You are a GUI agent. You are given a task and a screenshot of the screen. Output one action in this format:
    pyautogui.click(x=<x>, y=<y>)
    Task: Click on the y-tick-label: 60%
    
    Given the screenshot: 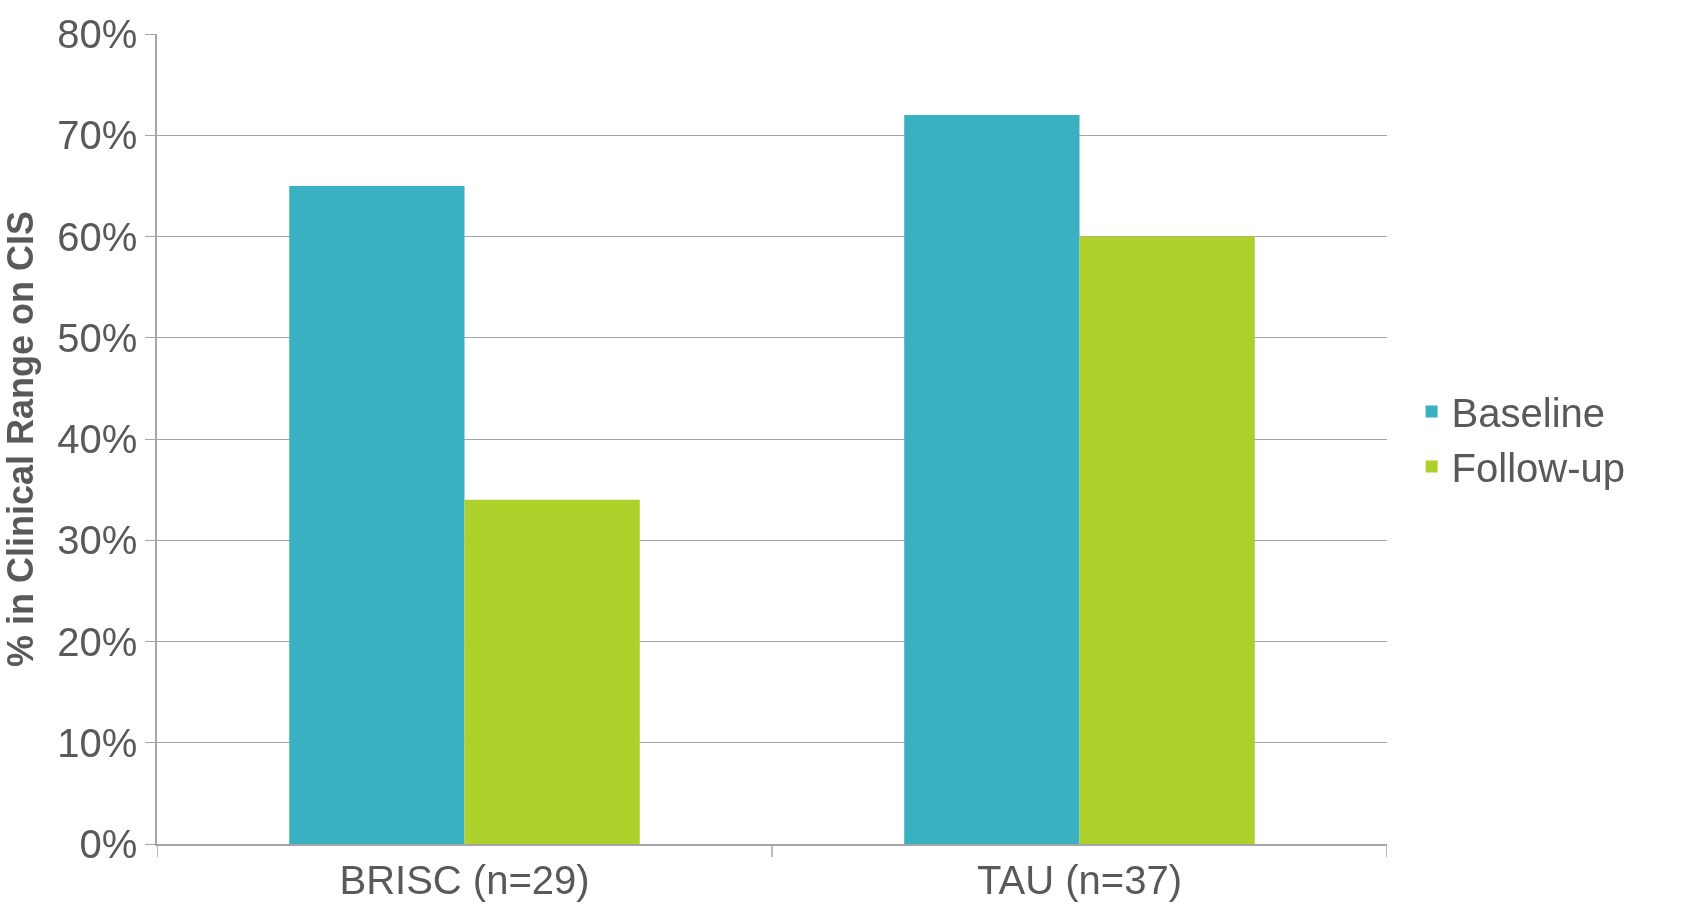 What is the action you would take?
    pyautogui.click(x=97, y=236)
    